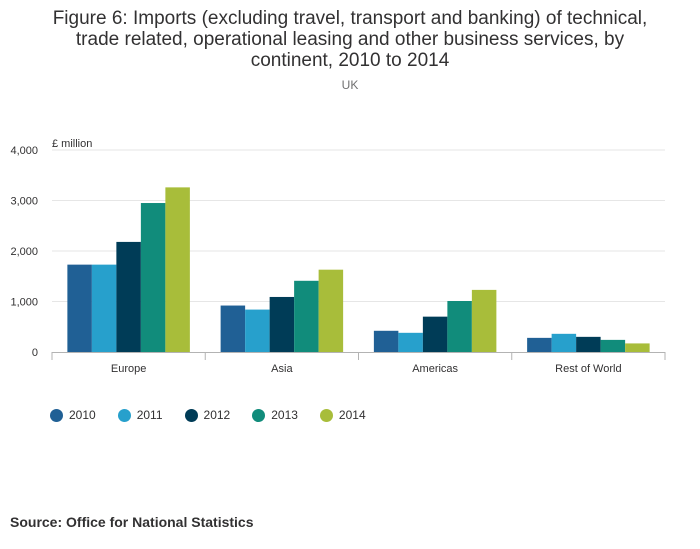 The height and width of the screenshot is (549, 700). Describe the element at coordinates (284, 415) in the screenshot. I see `legend-label: 2013` at that location.